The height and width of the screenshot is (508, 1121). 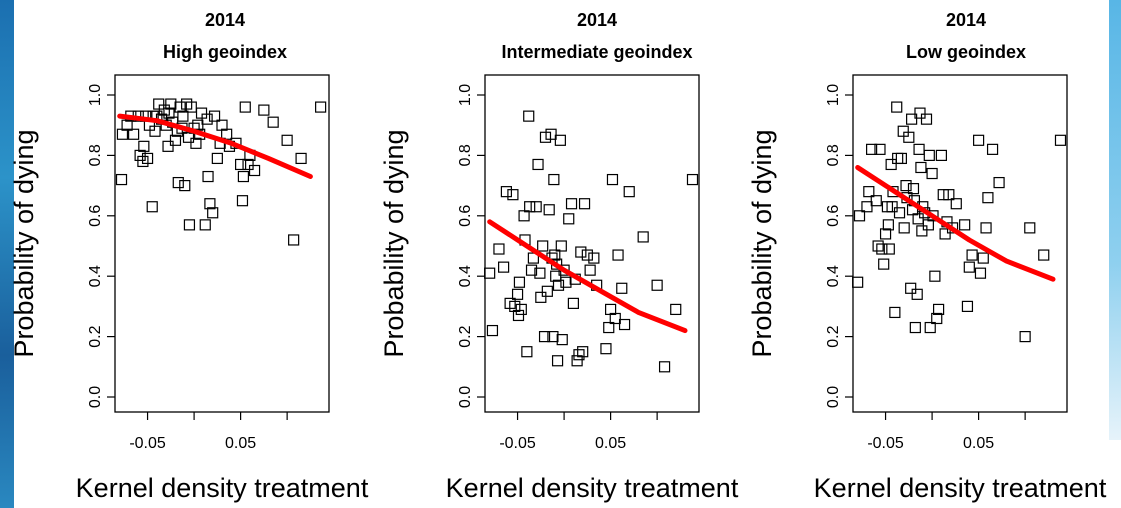 What do you see at coordinates (978, 443) in the screenshot?
I see `x-tick-label: 0.05` at bounding box center [978, 443].